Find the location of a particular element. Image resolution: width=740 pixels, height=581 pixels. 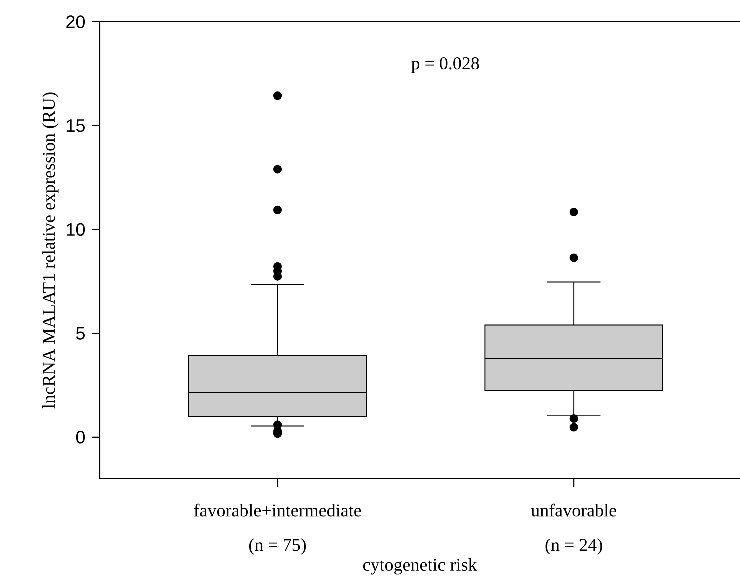

x-tick-label: favorable+intermediate is located at coordinates (278, 510).